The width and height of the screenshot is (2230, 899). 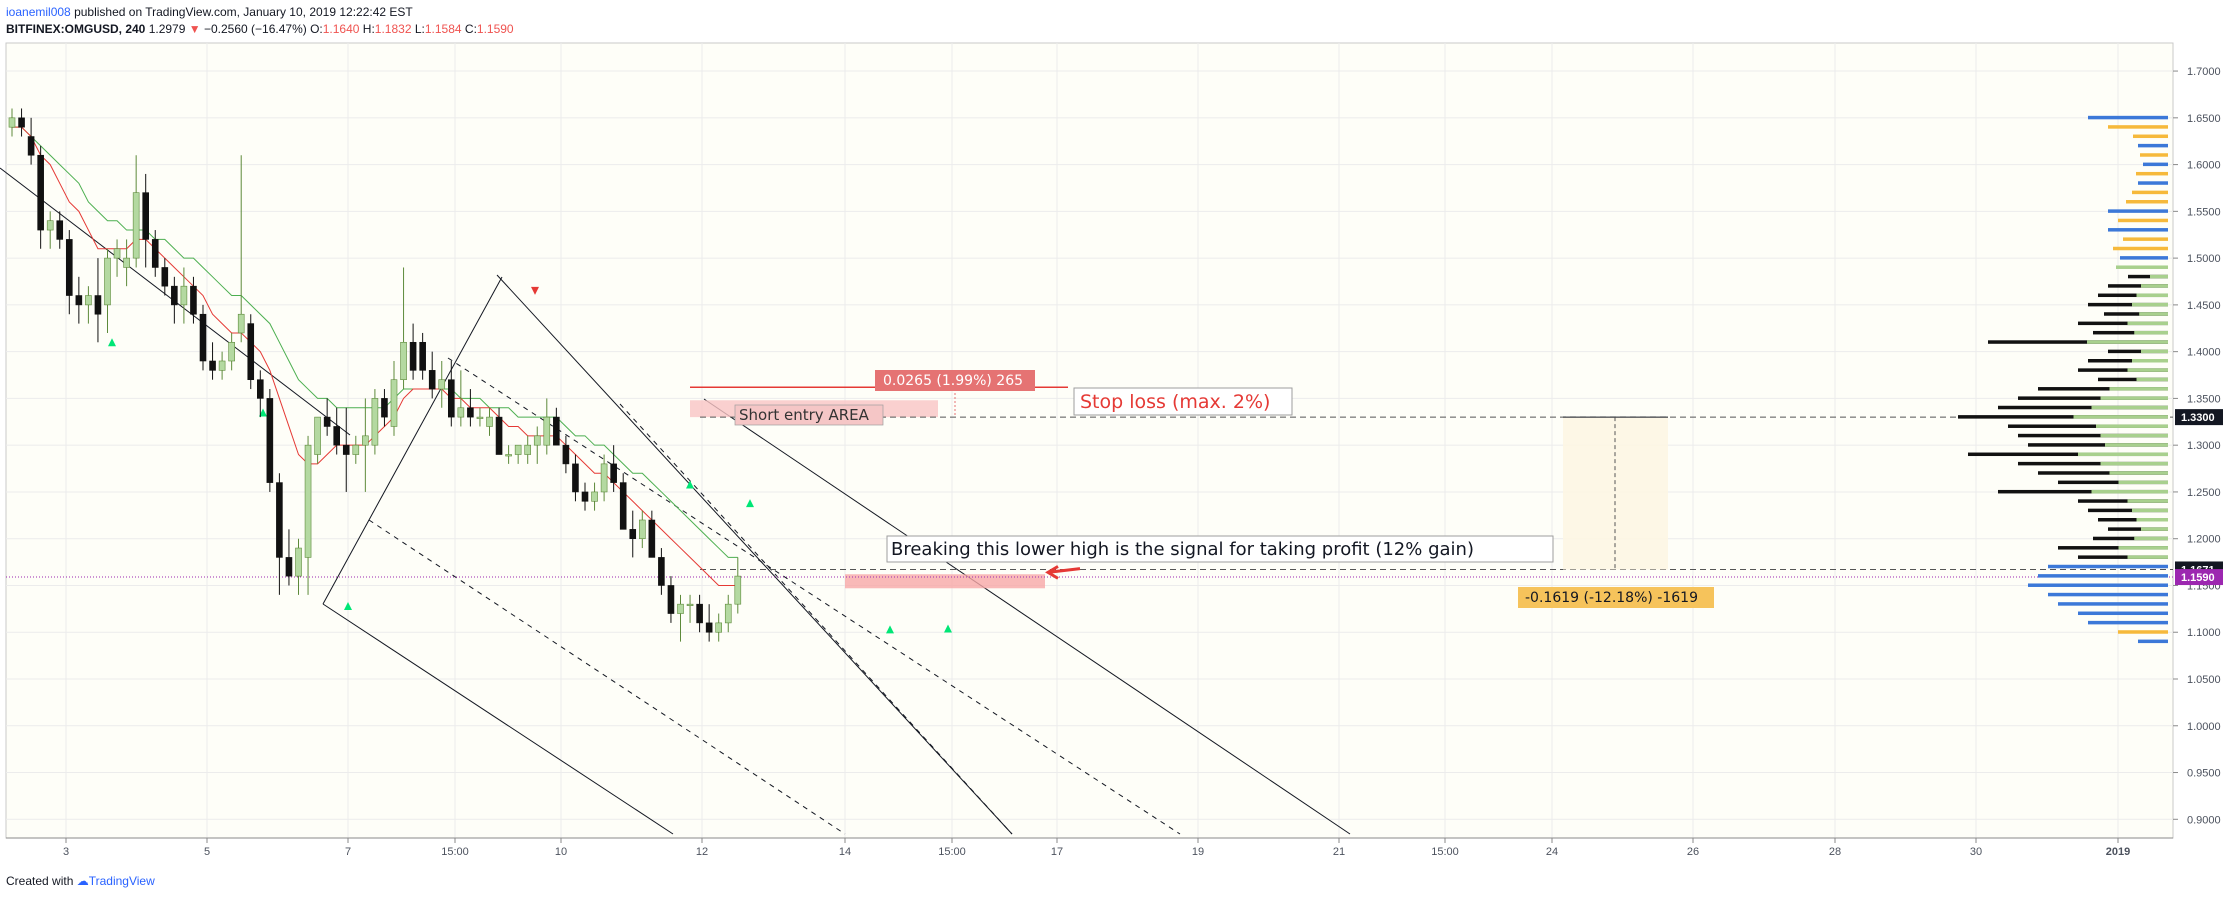 I want to click on x-tick-label: 15:00, so click(x=1445, y=852).